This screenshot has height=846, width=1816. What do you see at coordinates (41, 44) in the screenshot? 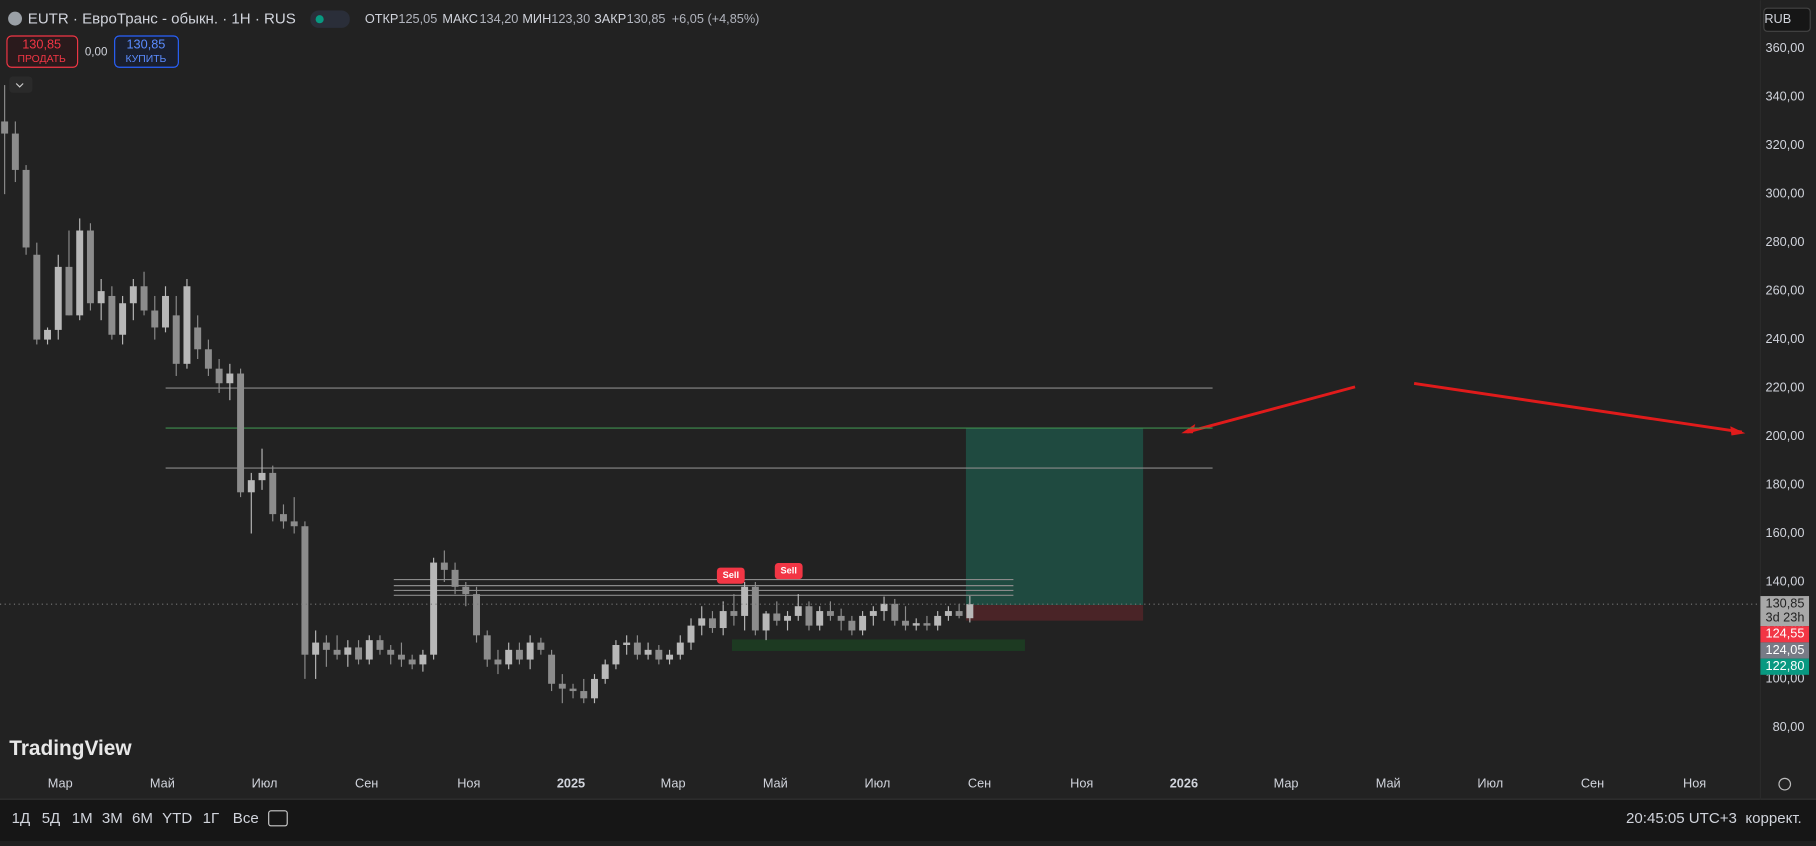
I see `sell-price: 130,85` at bounding box center [41, 44].